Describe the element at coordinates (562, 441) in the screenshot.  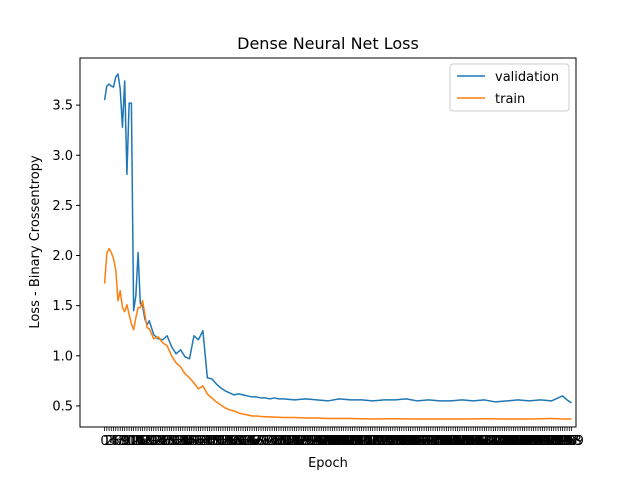
I see `x-tick-label: 205` at that location.